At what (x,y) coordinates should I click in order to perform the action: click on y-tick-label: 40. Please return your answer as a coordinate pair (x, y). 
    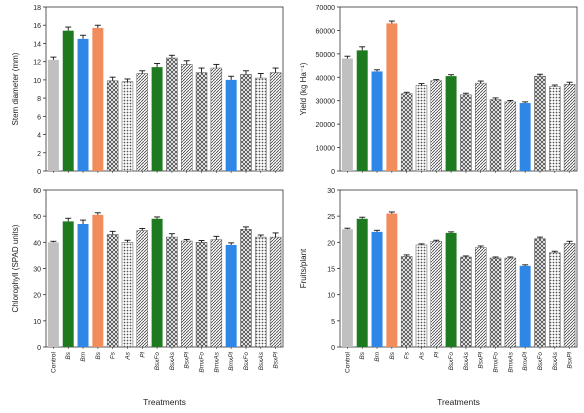
    Looking at the image, I should click on (37, 243).